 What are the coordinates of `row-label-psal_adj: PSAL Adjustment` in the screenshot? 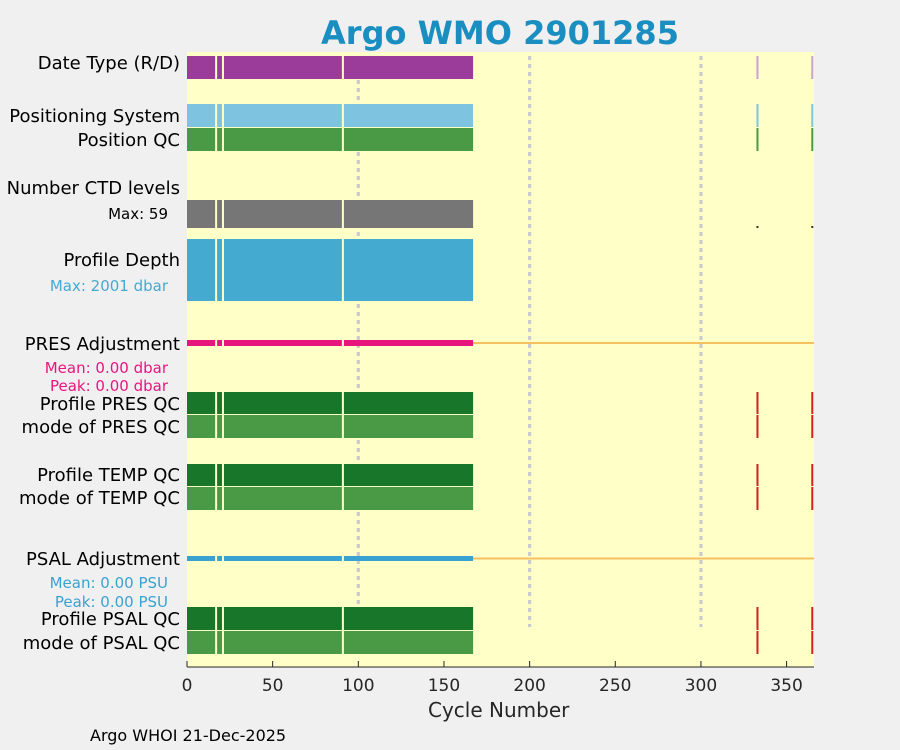 It's located at (103, 559).